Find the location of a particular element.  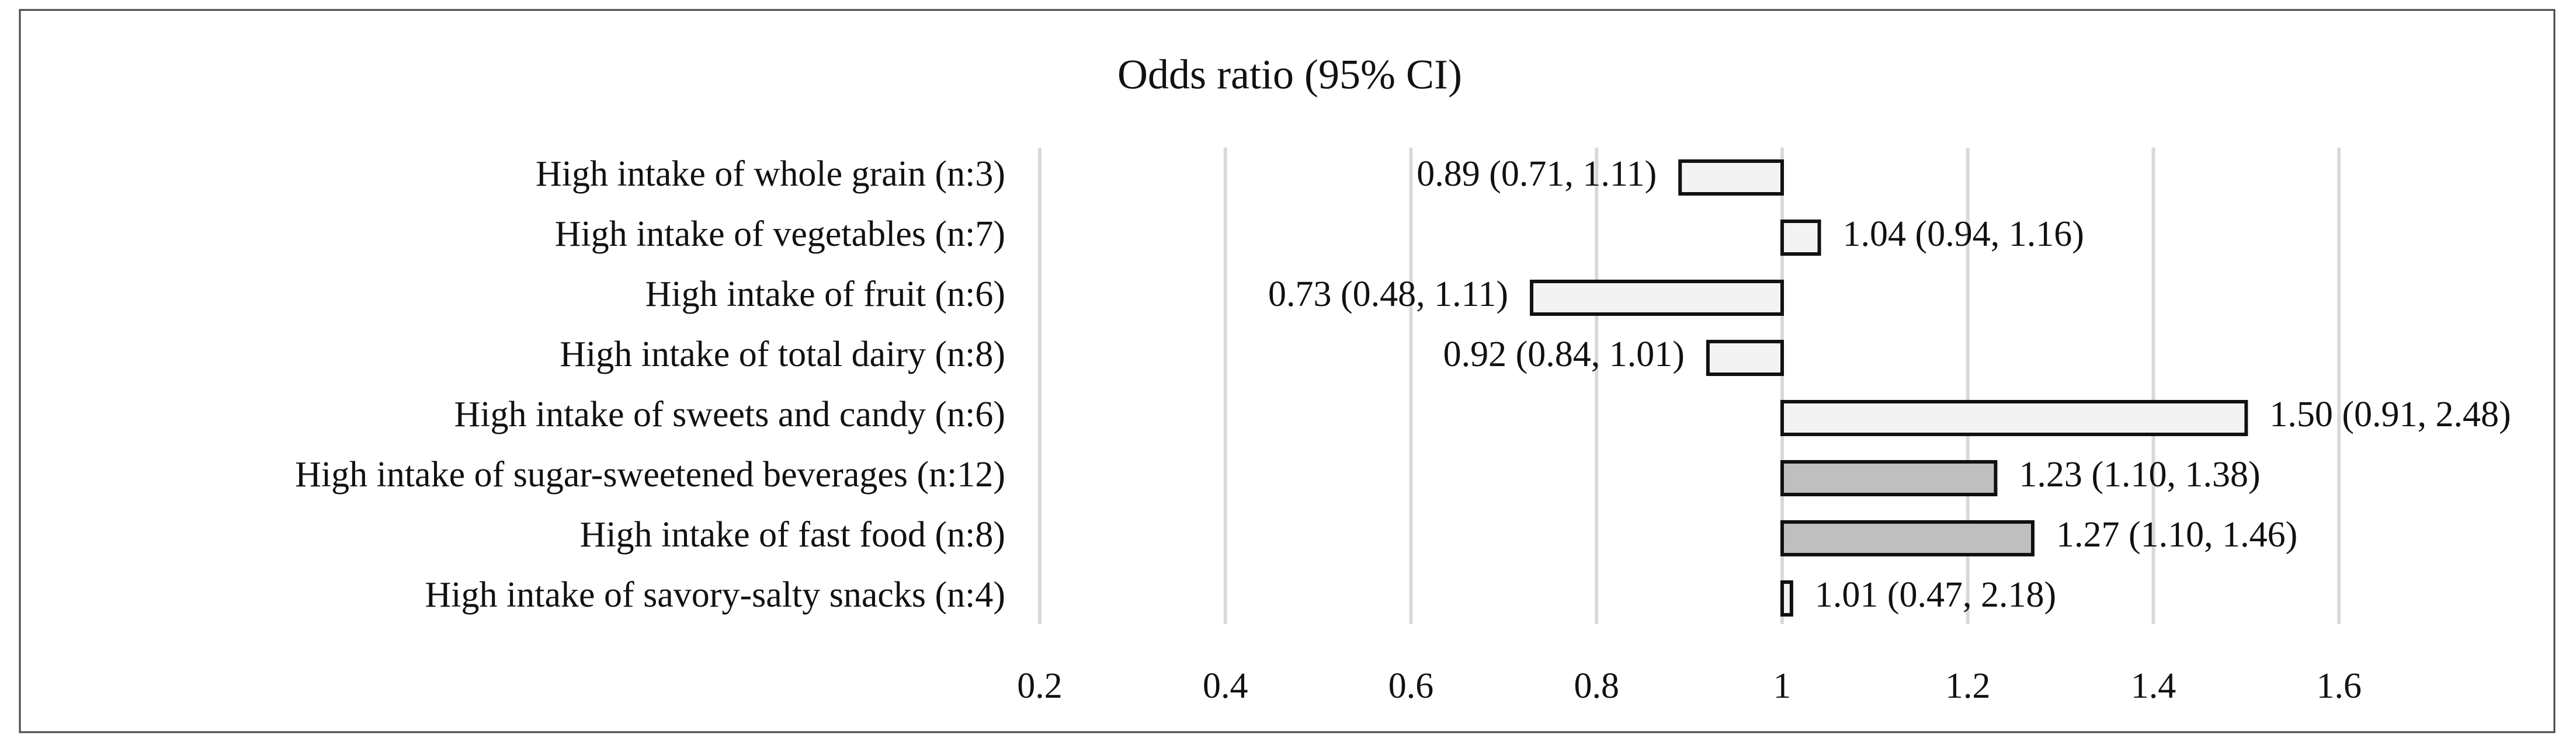

x-tick-label: 1.4 is located at coordinates (2153, 686).